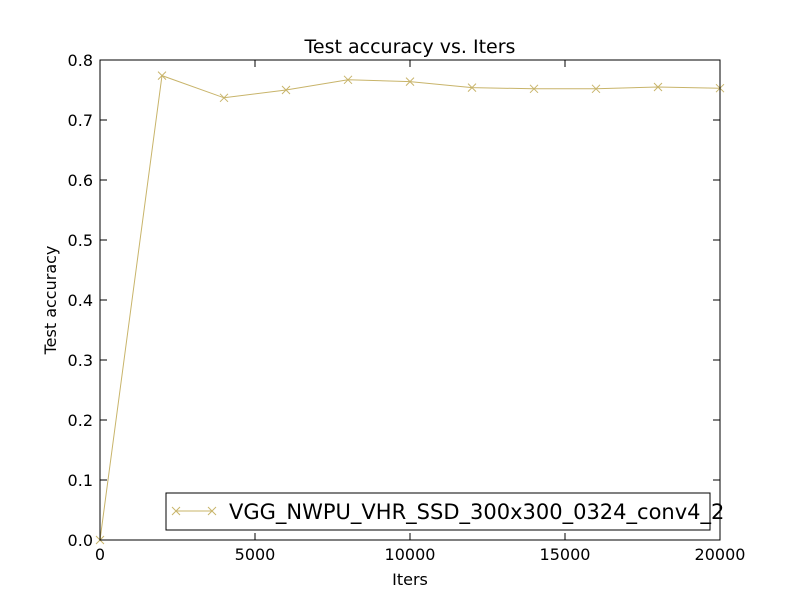  I want to click on y-tick-label: 0.0, so click(80, 540).